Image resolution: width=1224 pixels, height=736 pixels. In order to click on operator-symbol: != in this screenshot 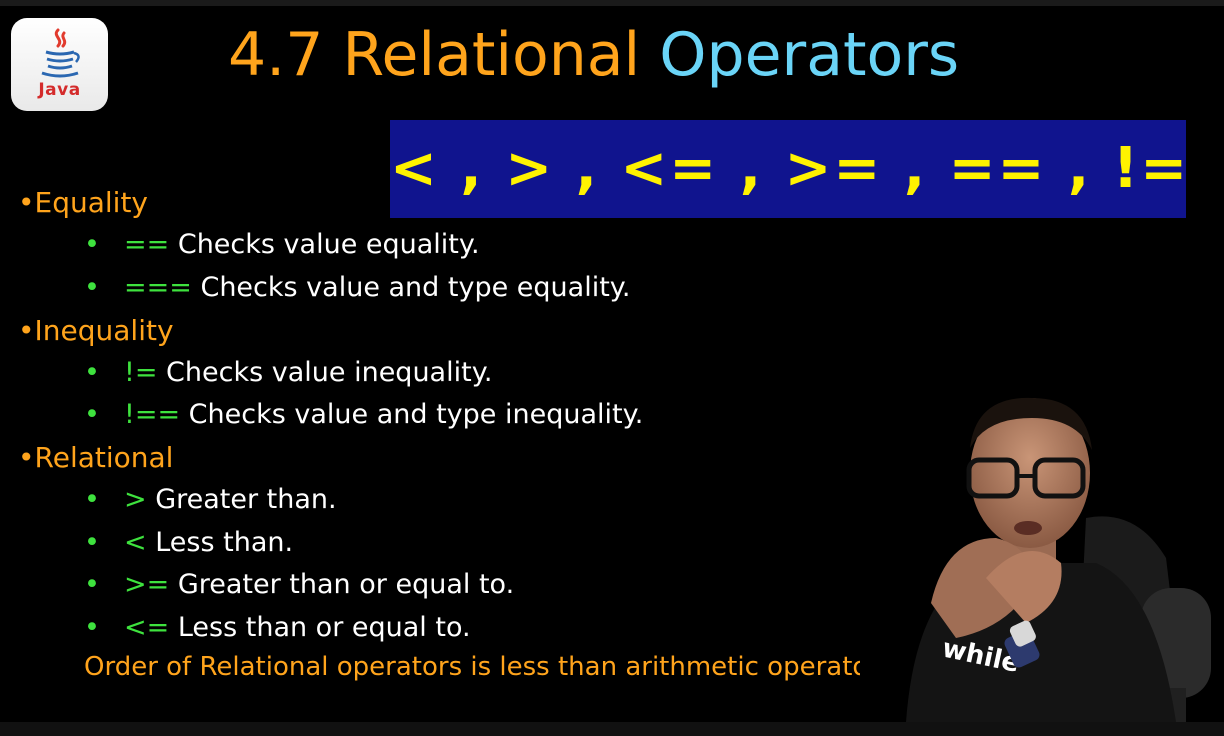, I will do `click(141, 372)`.